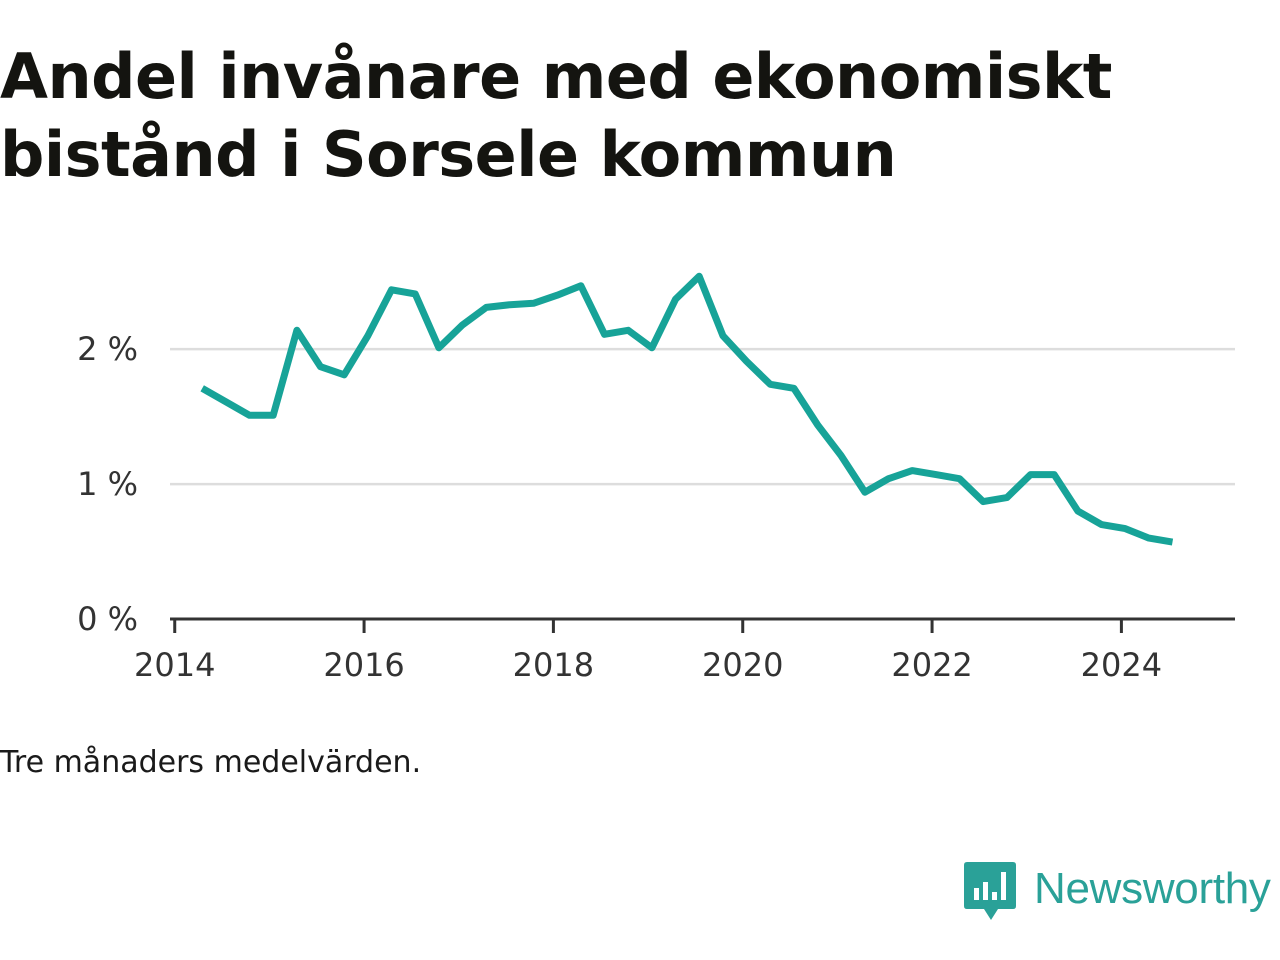 The height and width of the screenshot is (960, 1280). Describe the element at coordinates (174, 665) in the screenshot. I see `x-tick-label: 2014` at that location.